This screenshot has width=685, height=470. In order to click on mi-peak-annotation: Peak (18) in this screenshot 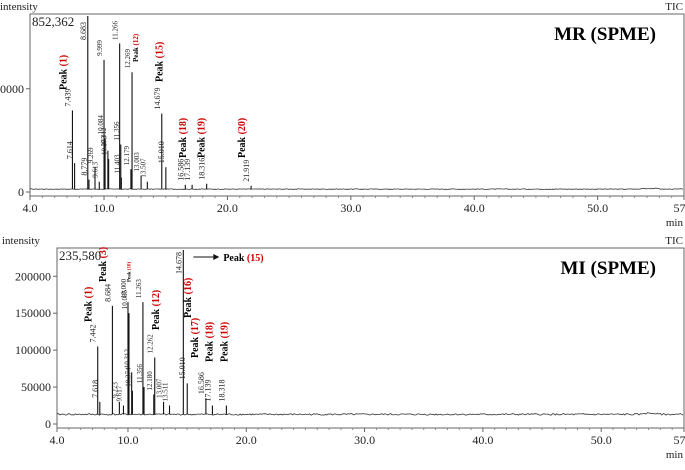, I will do `click(209, 342)`.